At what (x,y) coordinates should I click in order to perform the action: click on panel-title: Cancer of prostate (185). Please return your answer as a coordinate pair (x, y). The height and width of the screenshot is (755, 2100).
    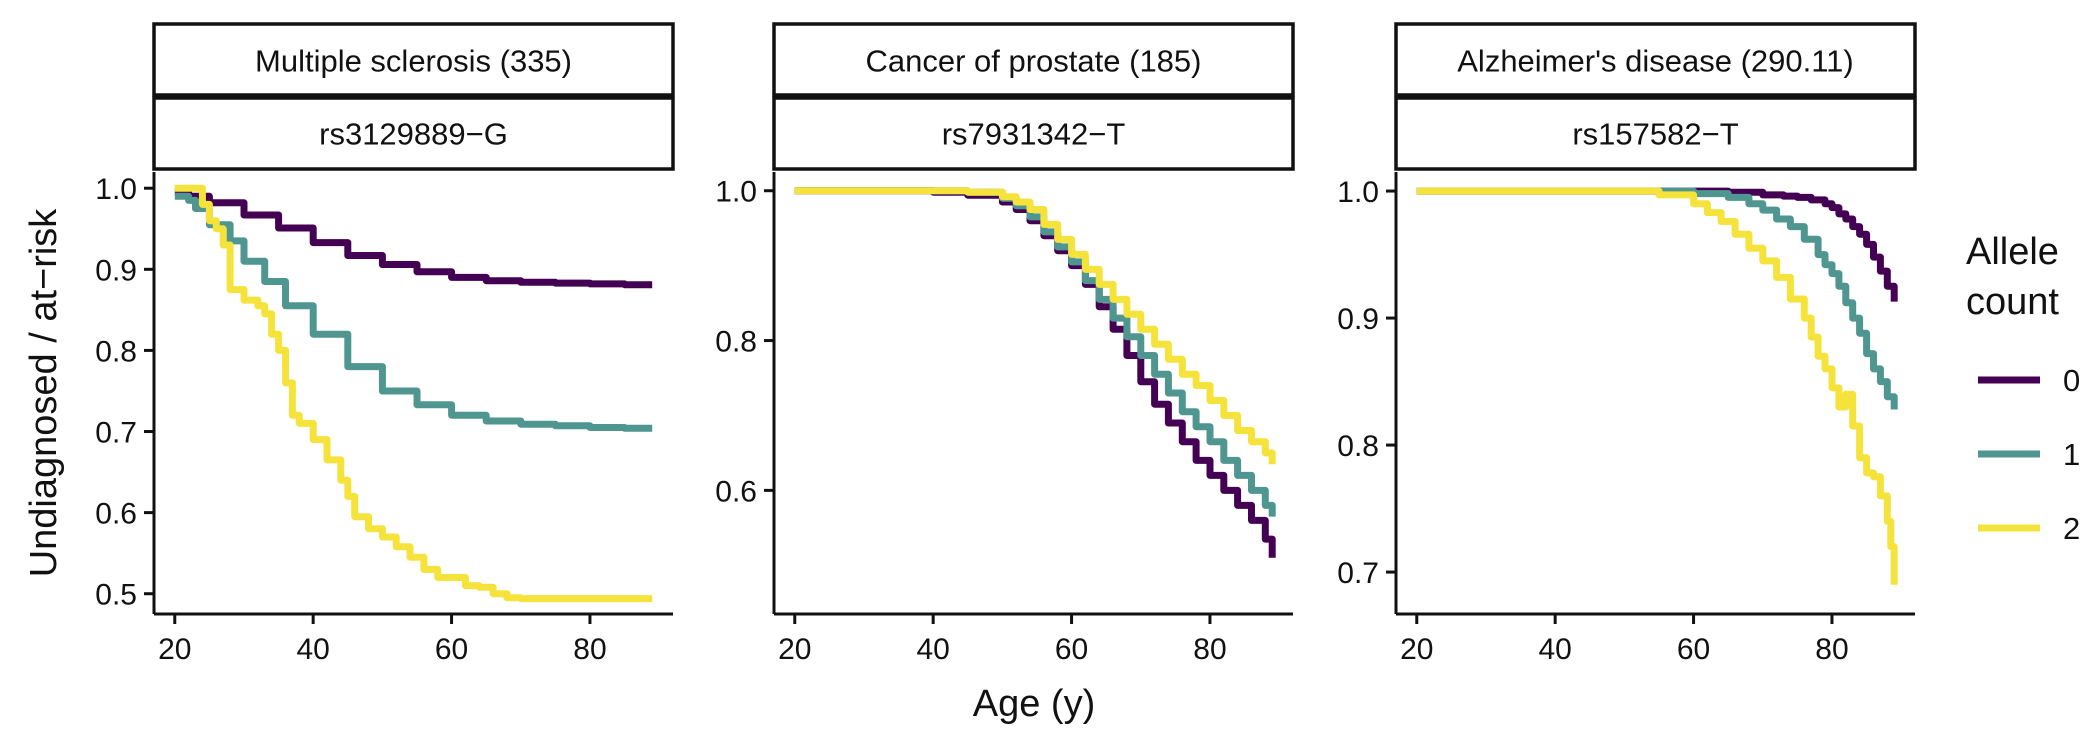
    Looking at the image, I should click on (1033, 61).